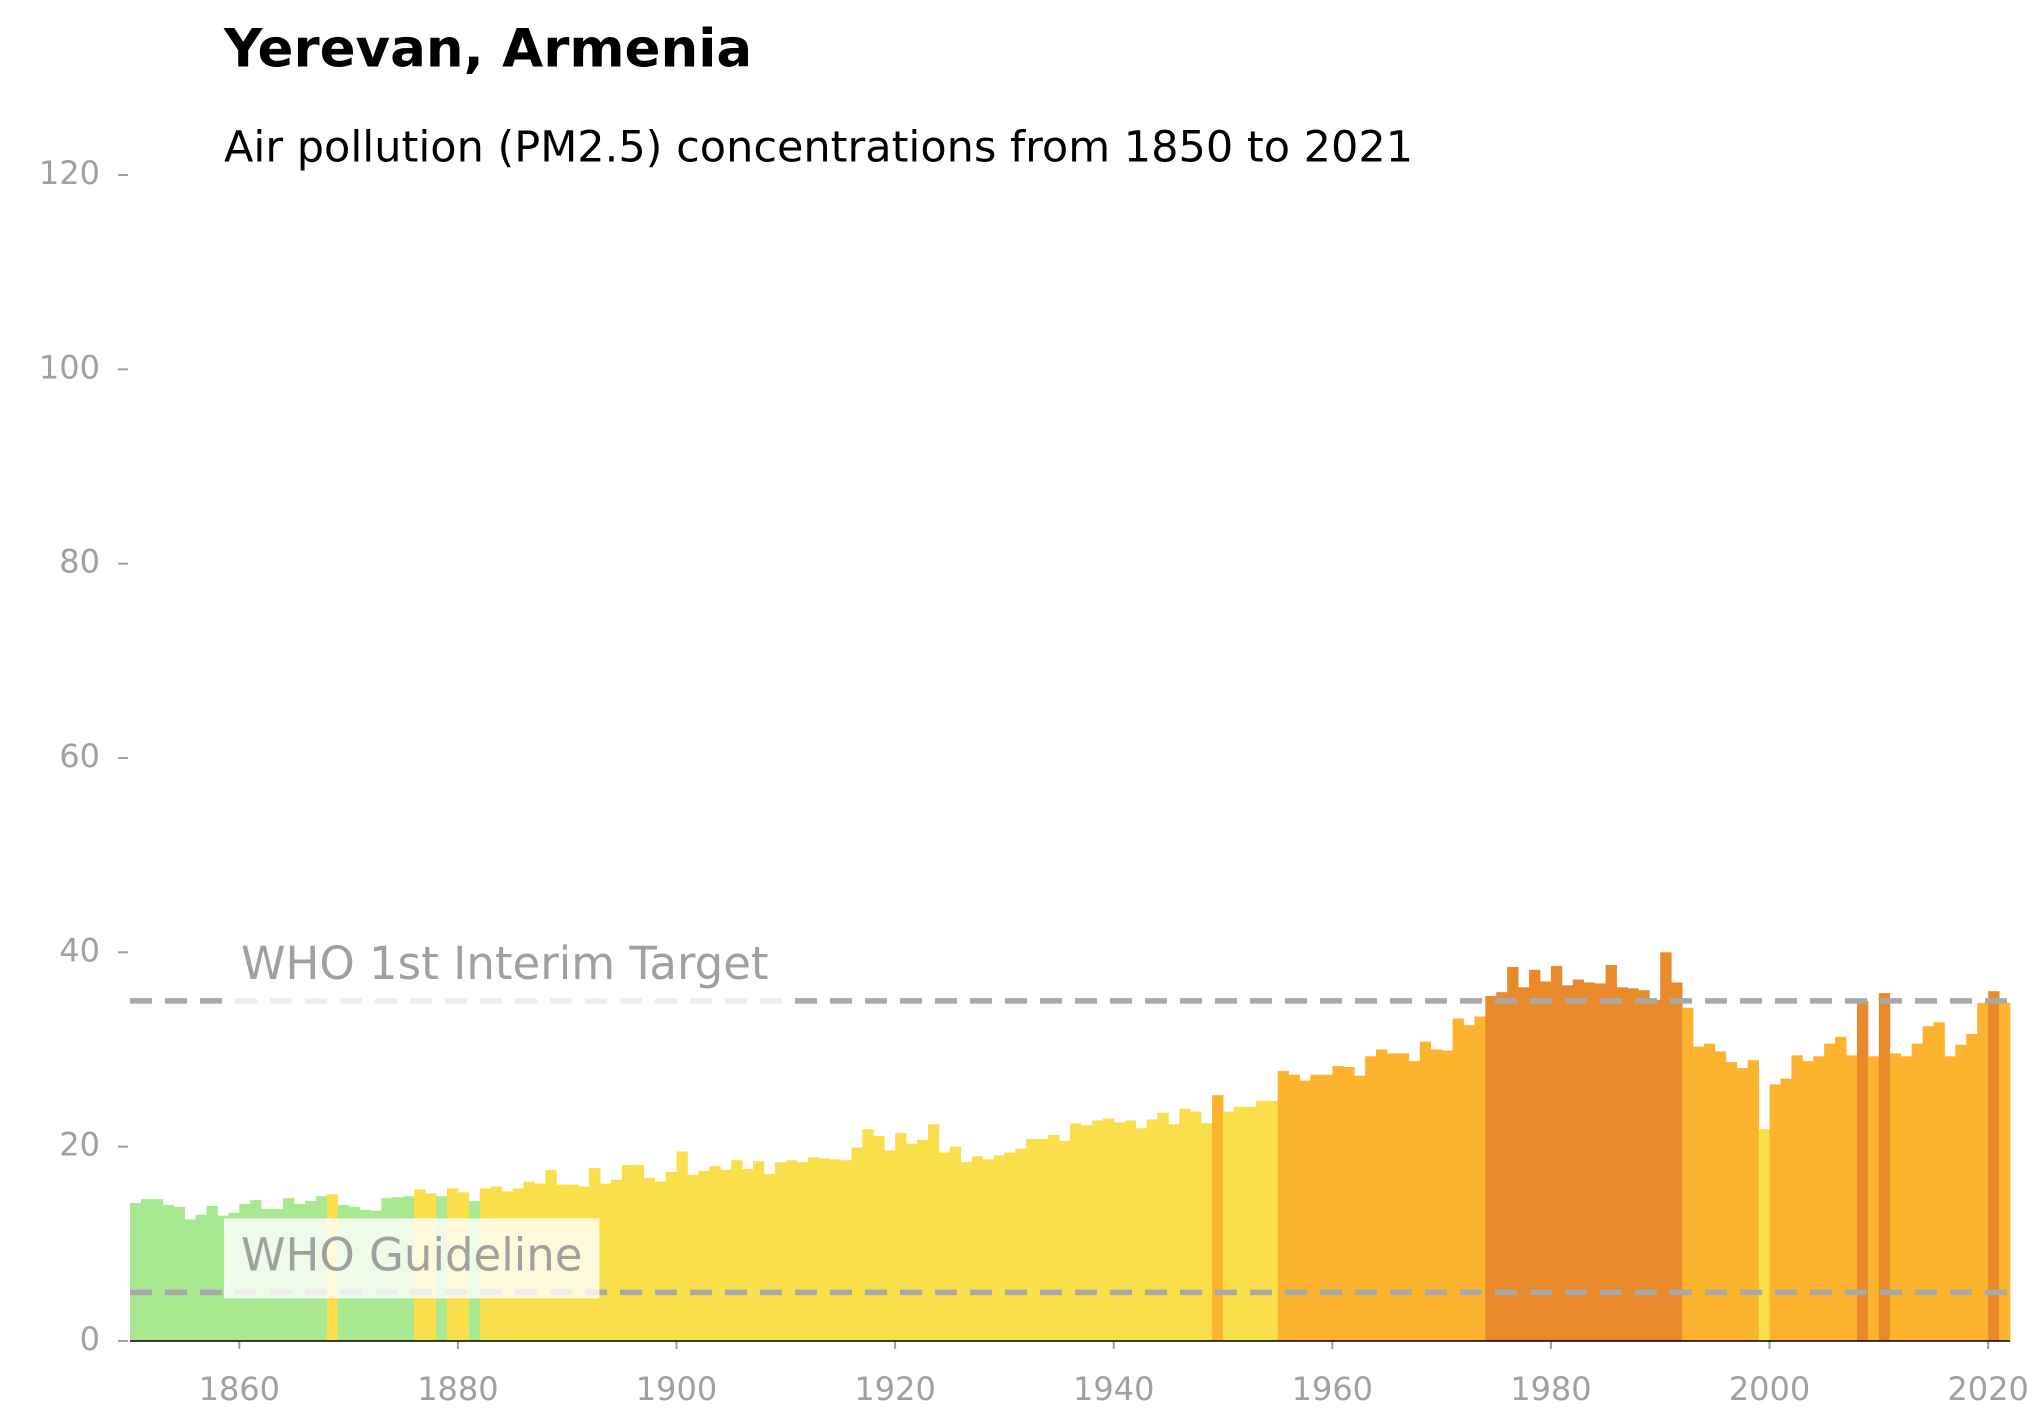 The image size is (2043, 1415). Describe the element at coordinates (505, 963) in the screenshot. I see `reference-label: WHO 1st Interim Target` at that location.